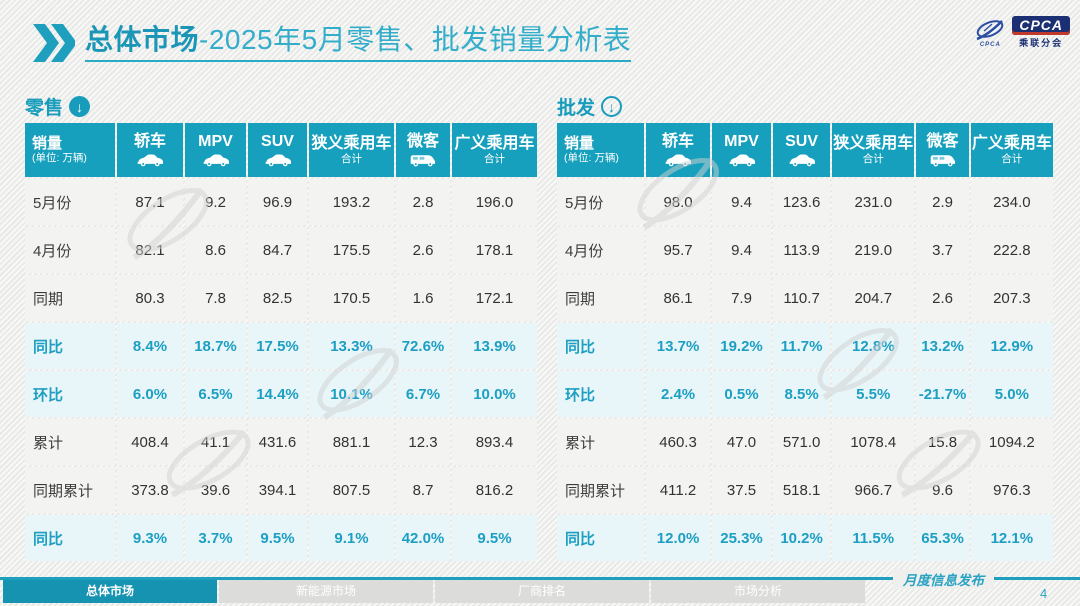 Image resolution: width=1080 pixels, height=606 pixels. Describe the element at coordinates (277, 142) in the screenshot. I see `column-label: SUV` at that location.